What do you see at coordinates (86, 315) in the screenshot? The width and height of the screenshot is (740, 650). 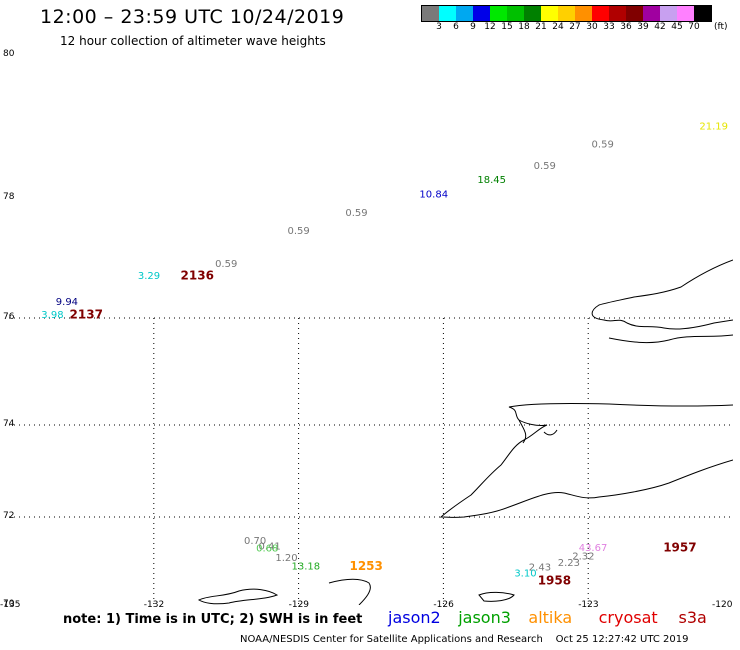 I see `pass-time-label: 2137` at bounding box center [86, 315].